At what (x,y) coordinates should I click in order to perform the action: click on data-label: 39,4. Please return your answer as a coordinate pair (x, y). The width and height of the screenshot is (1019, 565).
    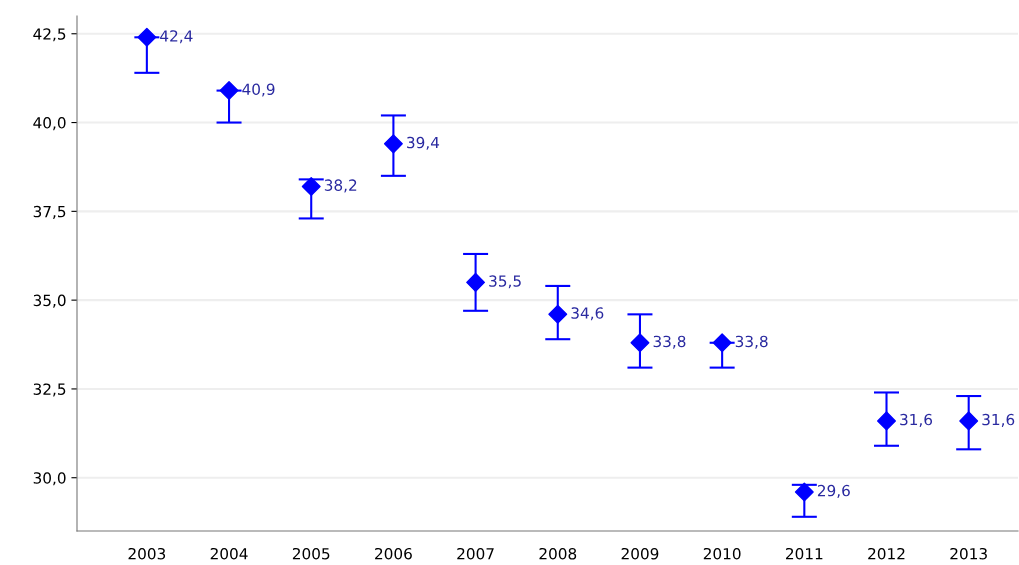
    Looking at the image, I should click on (423, 143).